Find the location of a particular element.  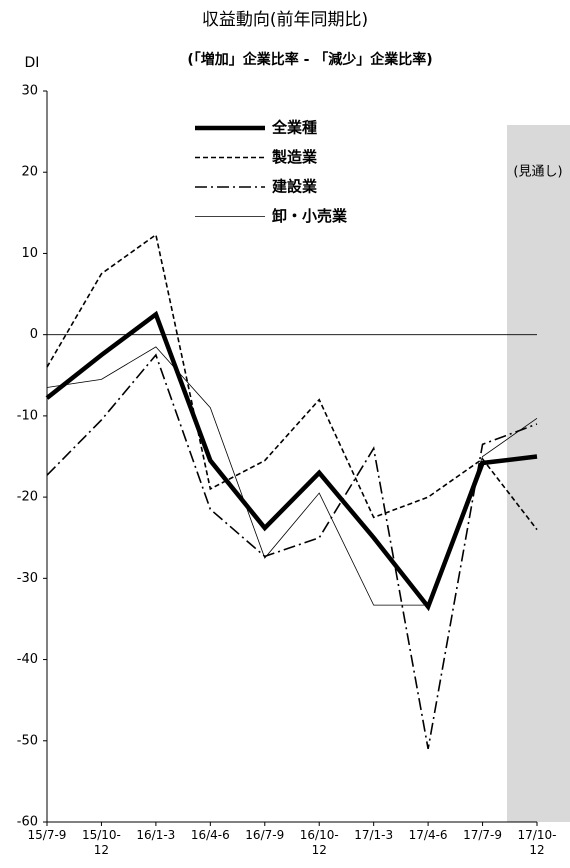

forecast-label: (見通し) is located at coordinates (537, 172).